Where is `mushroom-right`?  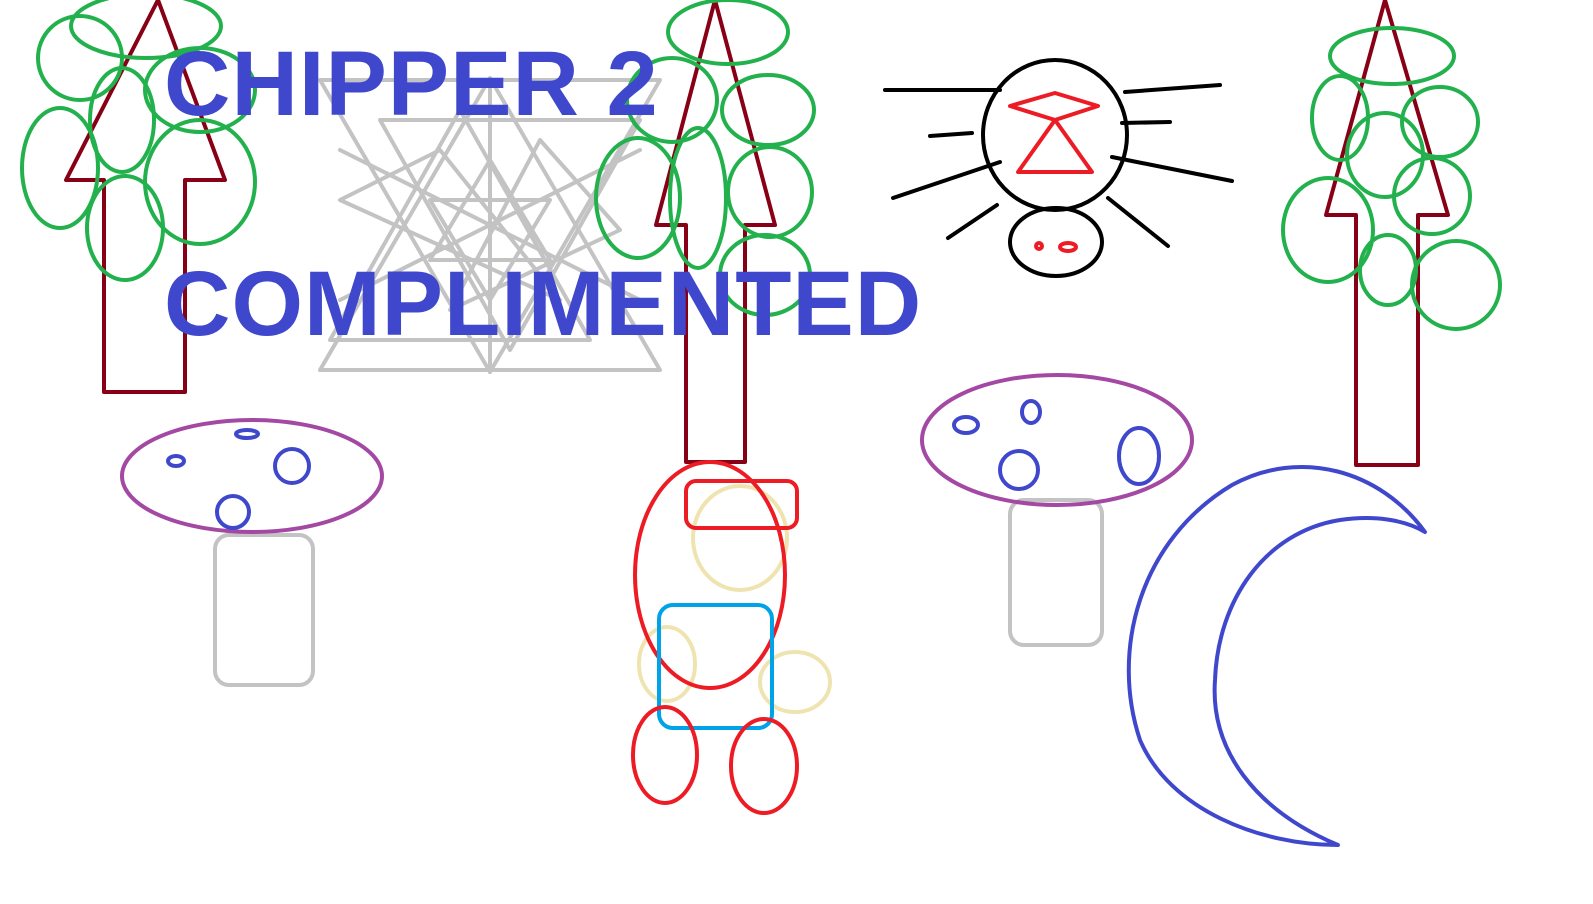
mushroom-right is located at coordinates (1057, 510).